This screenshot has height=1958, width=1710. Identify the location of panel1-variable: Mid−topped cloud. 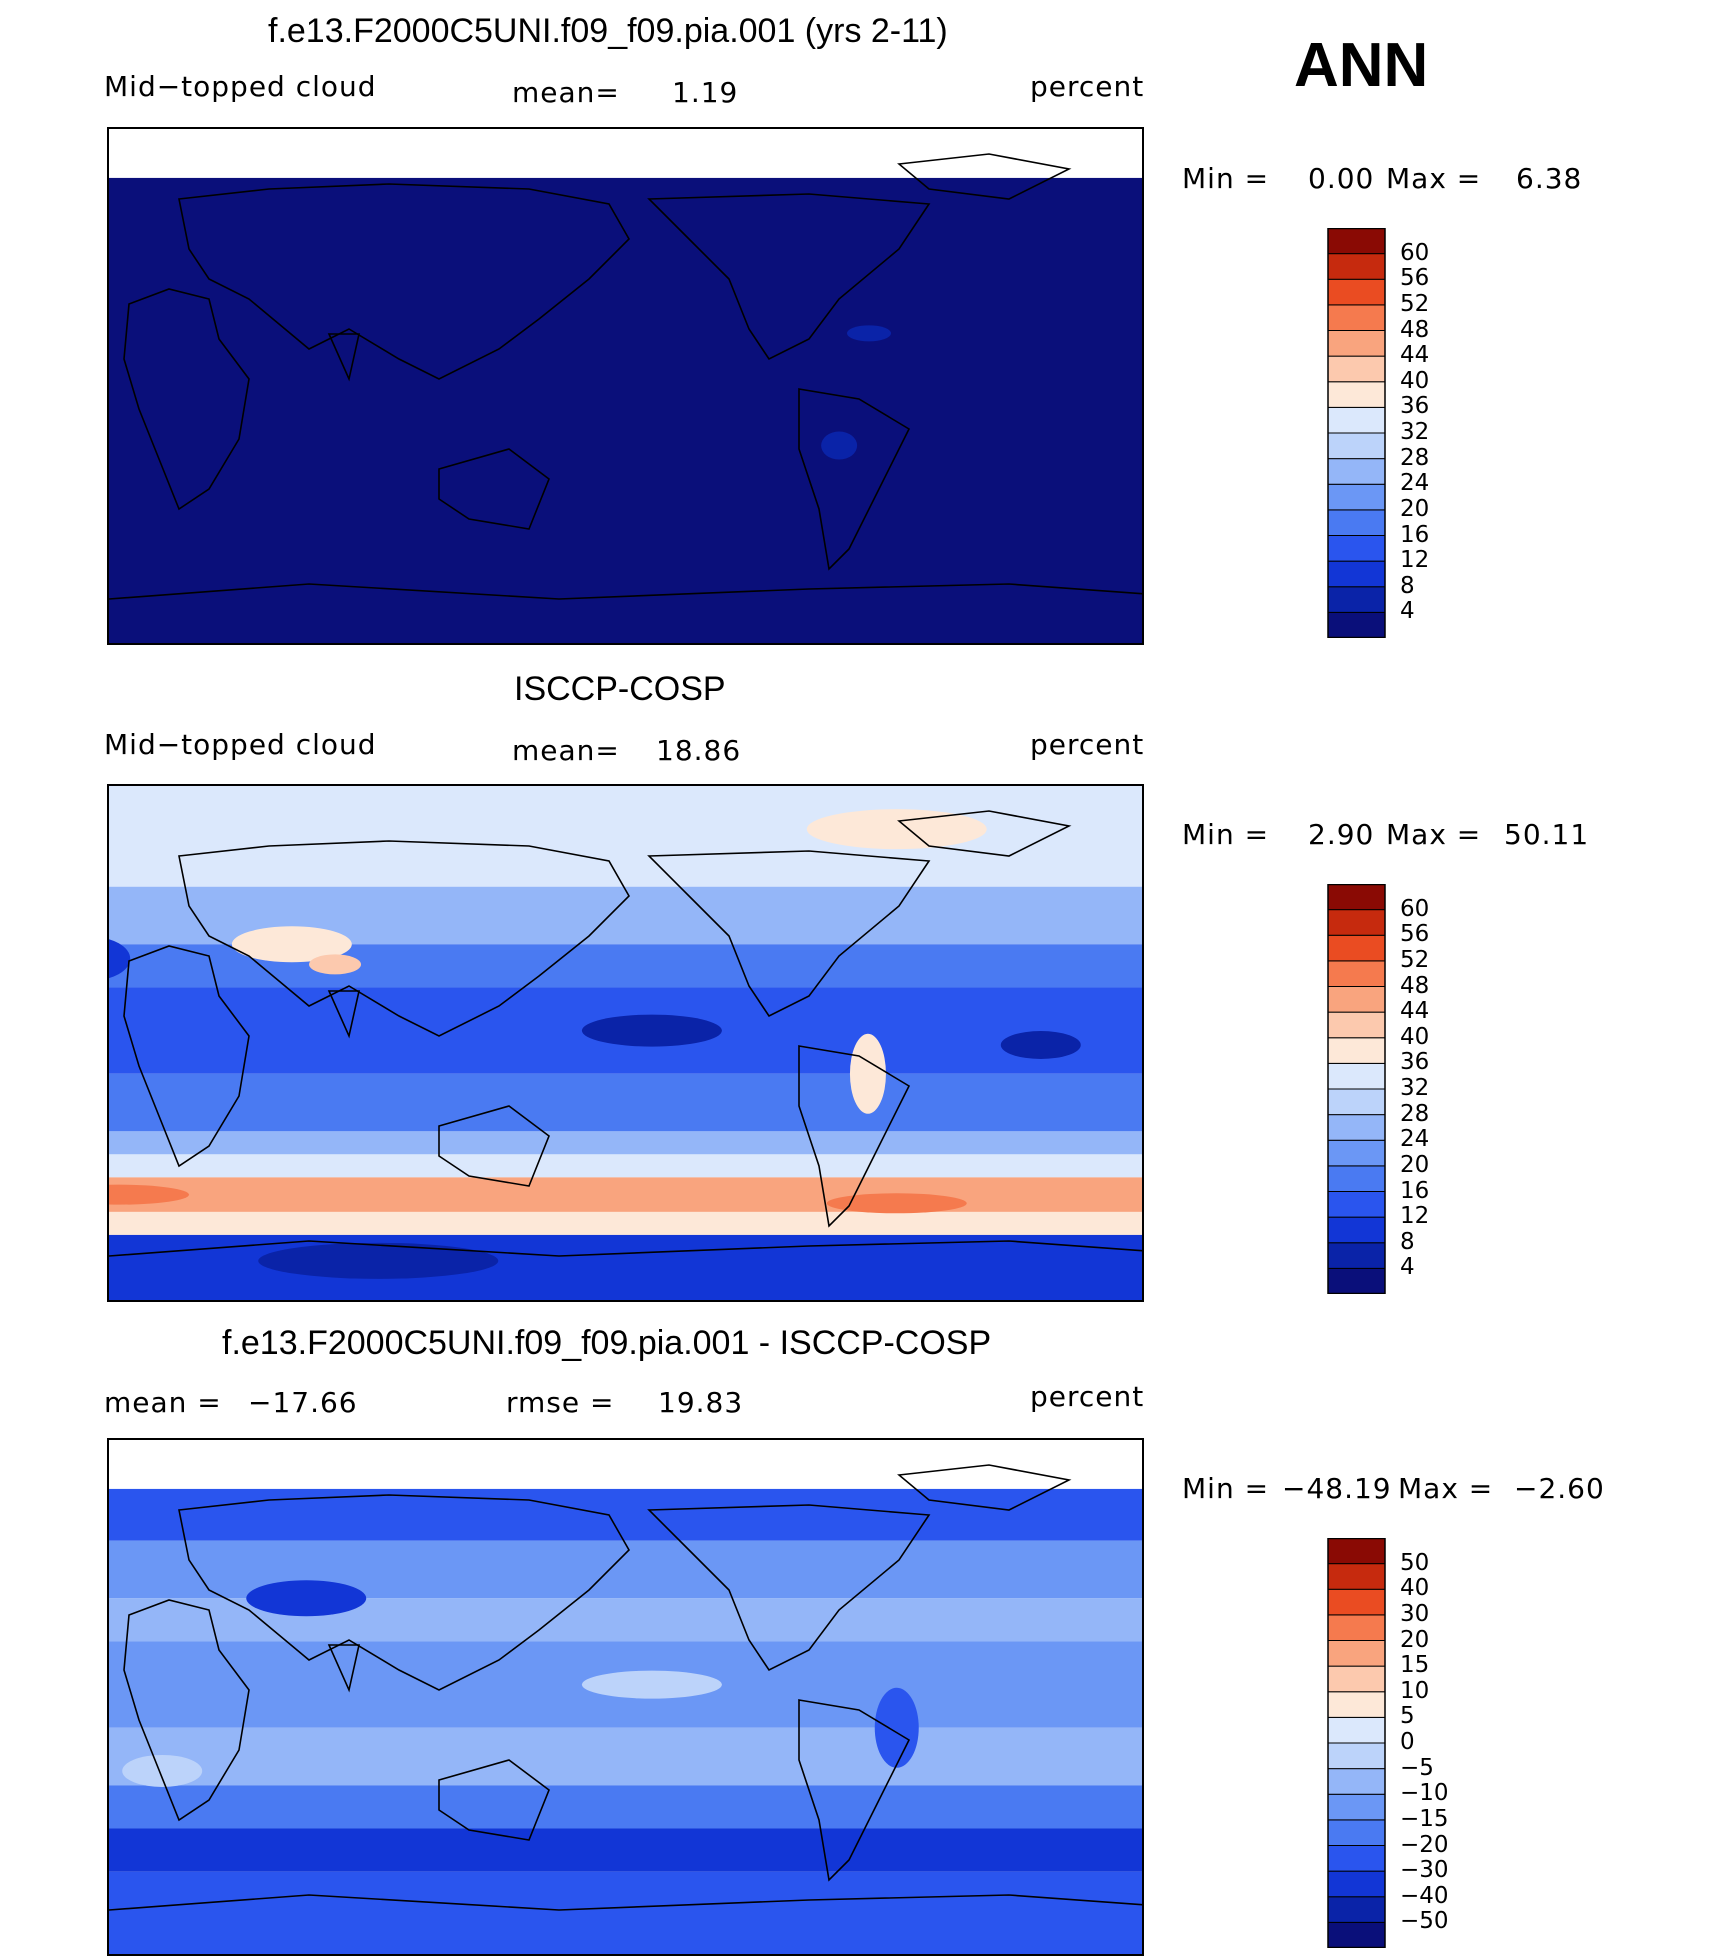
(240, 86).